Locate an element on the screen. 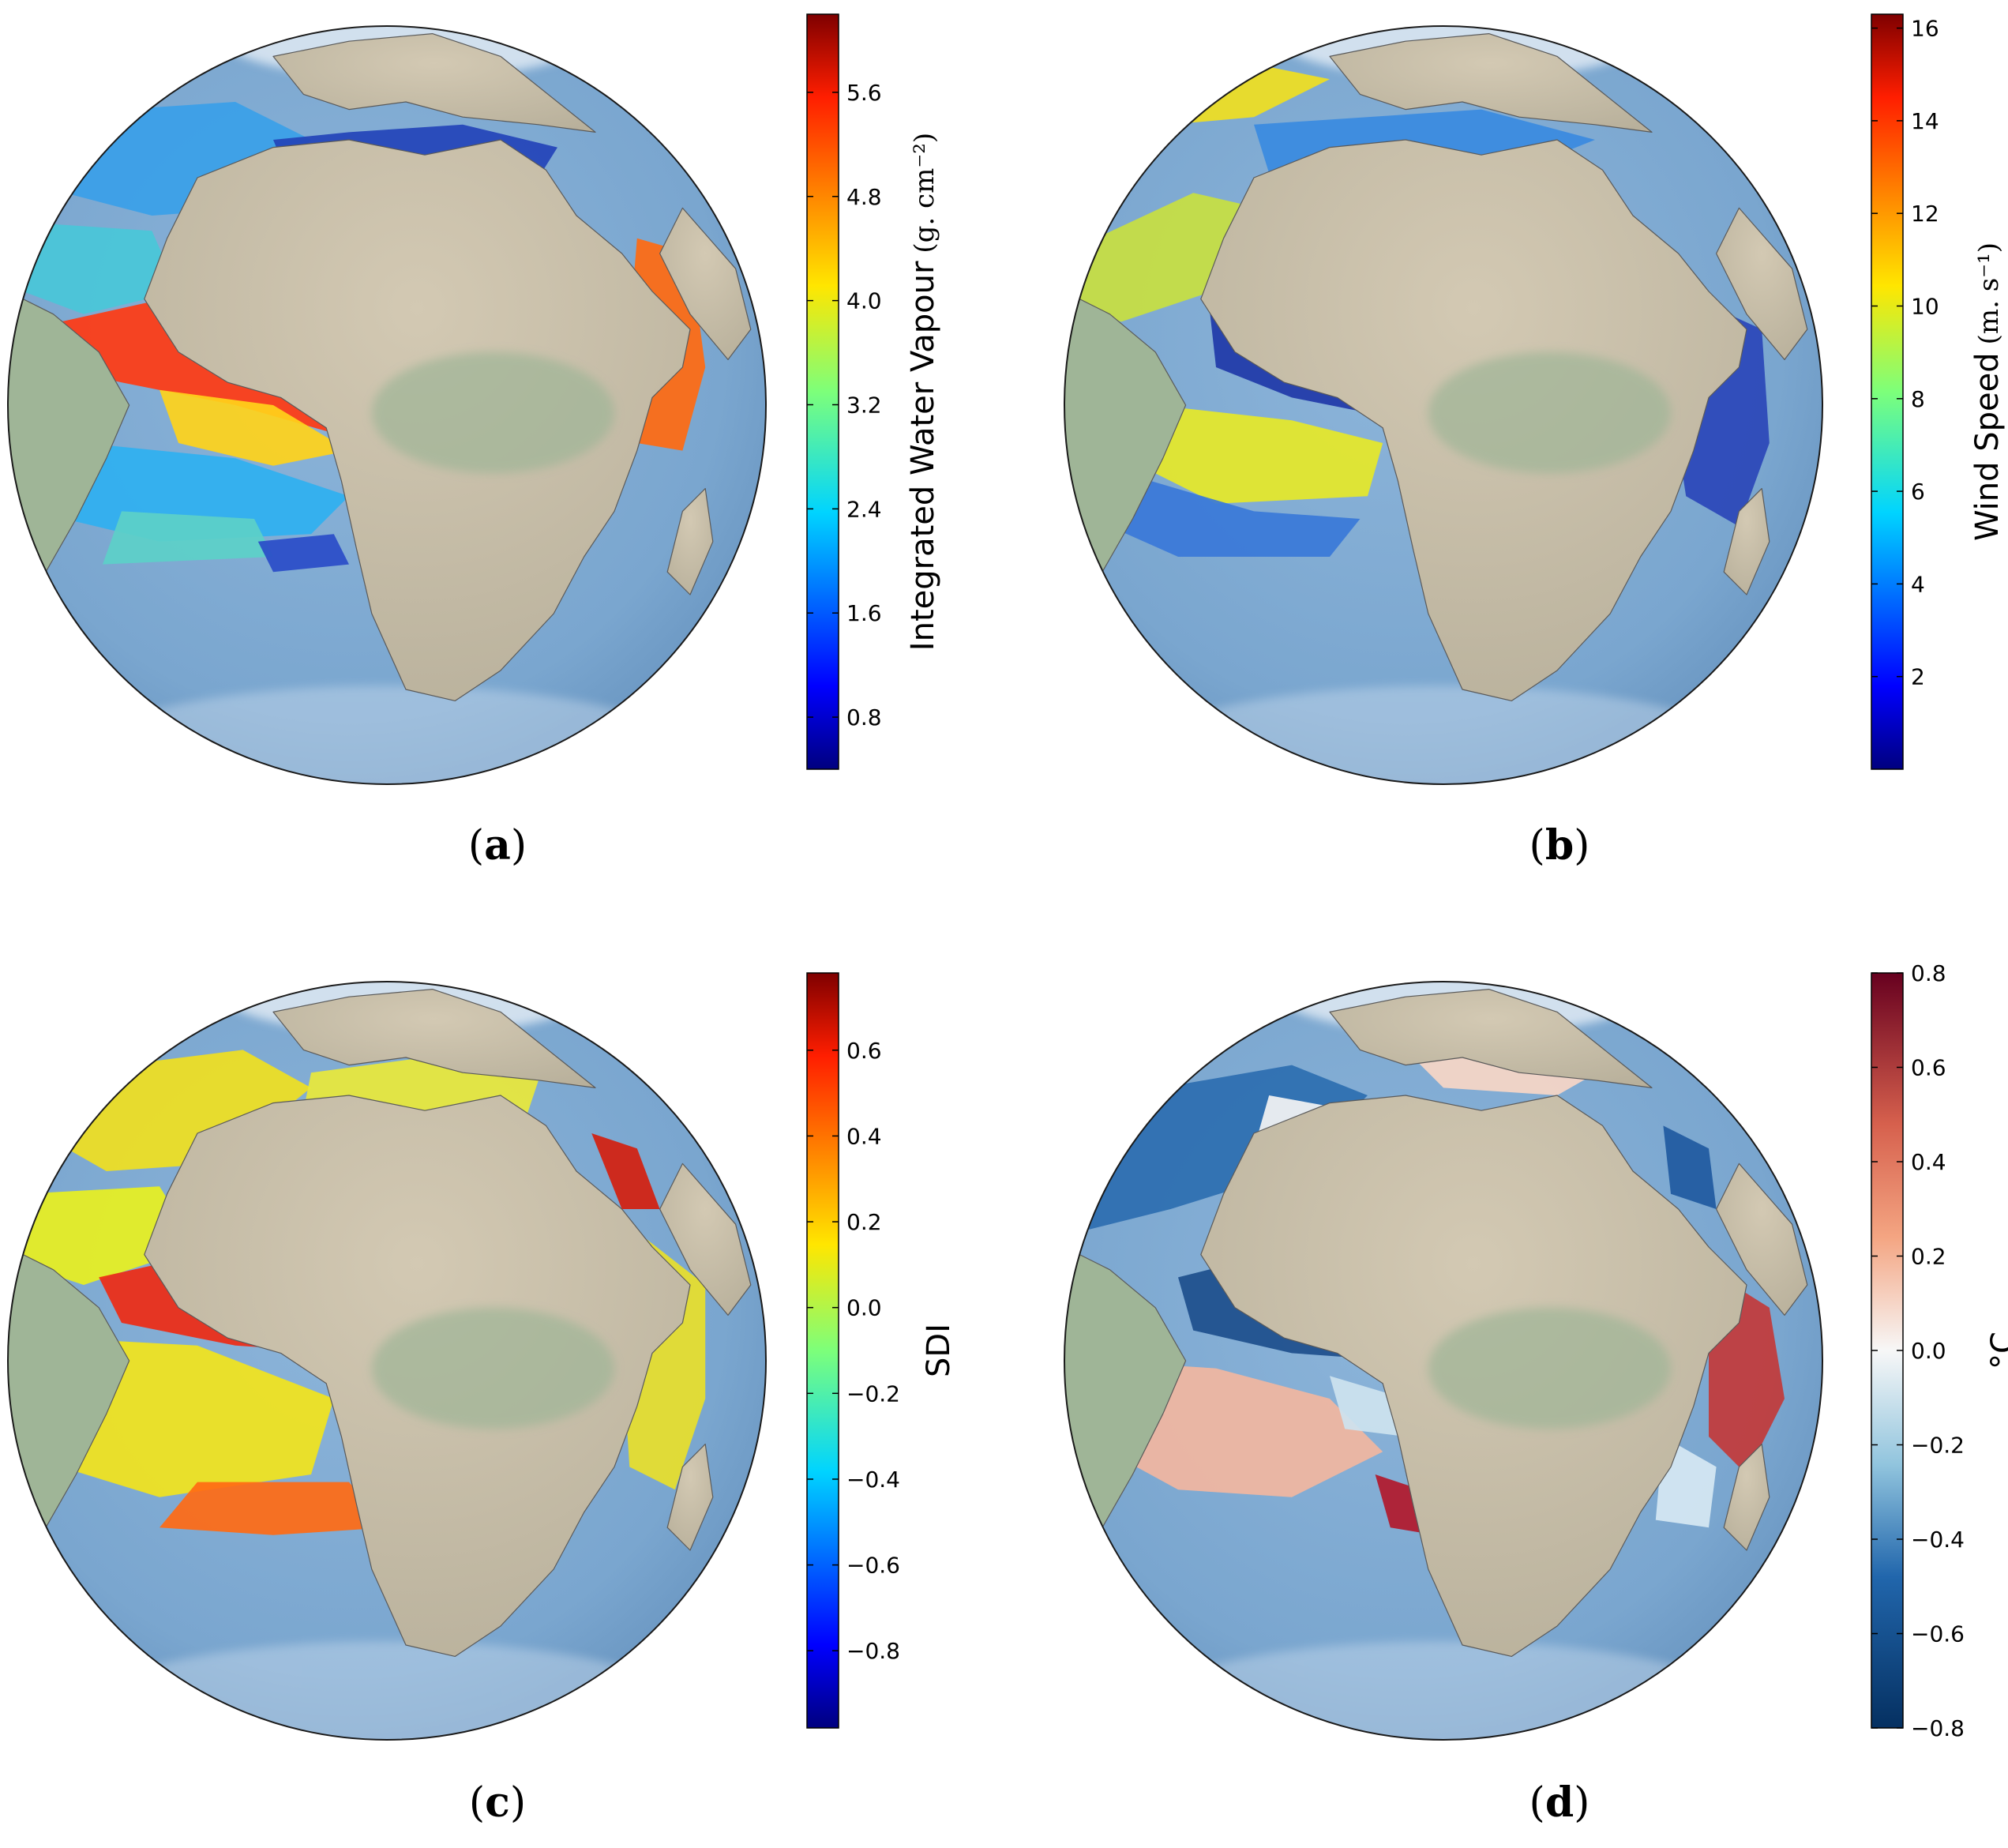 The width and height of the screenshot is (2008, 1848). colorbar-b: 2 4 6 8 10 12 14 16 Wind Speed(m. s⁻¹) is located at coordinates (1938, 391).